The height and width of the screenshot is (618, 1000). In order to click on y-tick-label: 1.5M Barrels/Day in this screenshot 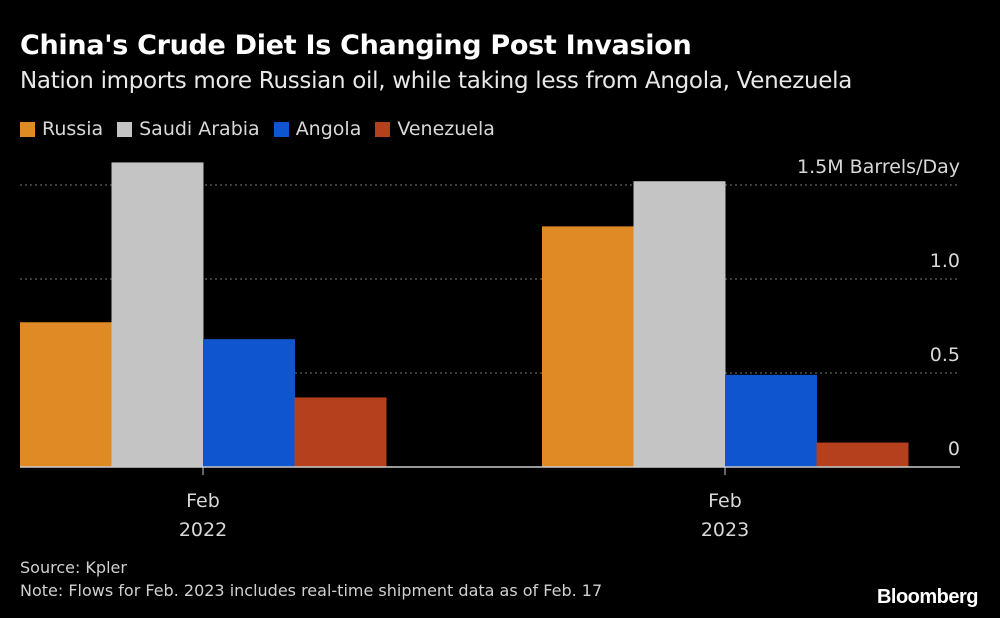, I will do `click(878, 167)`.